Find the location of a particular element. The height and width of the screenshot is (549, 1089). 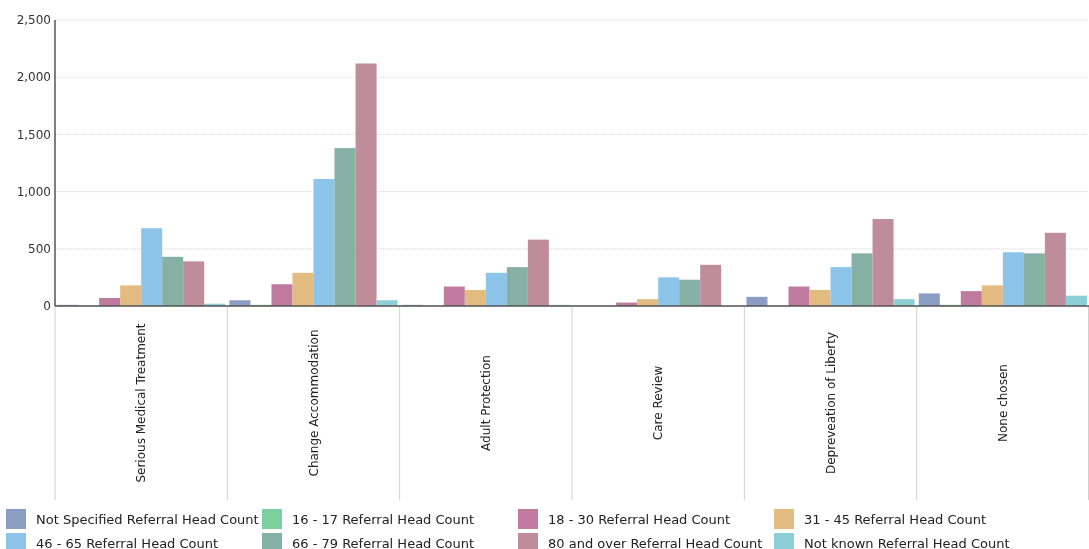

y-tick-label: 2,500 is located at coordinates (33, 20).